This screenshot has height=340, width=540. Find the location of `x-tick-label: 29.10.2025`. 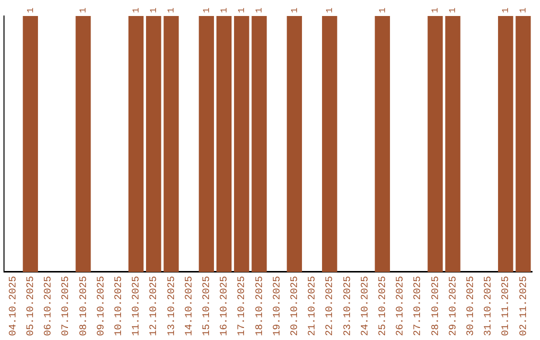

x-tick-label: 29.10.2025 is located at coordinates (454, 306).